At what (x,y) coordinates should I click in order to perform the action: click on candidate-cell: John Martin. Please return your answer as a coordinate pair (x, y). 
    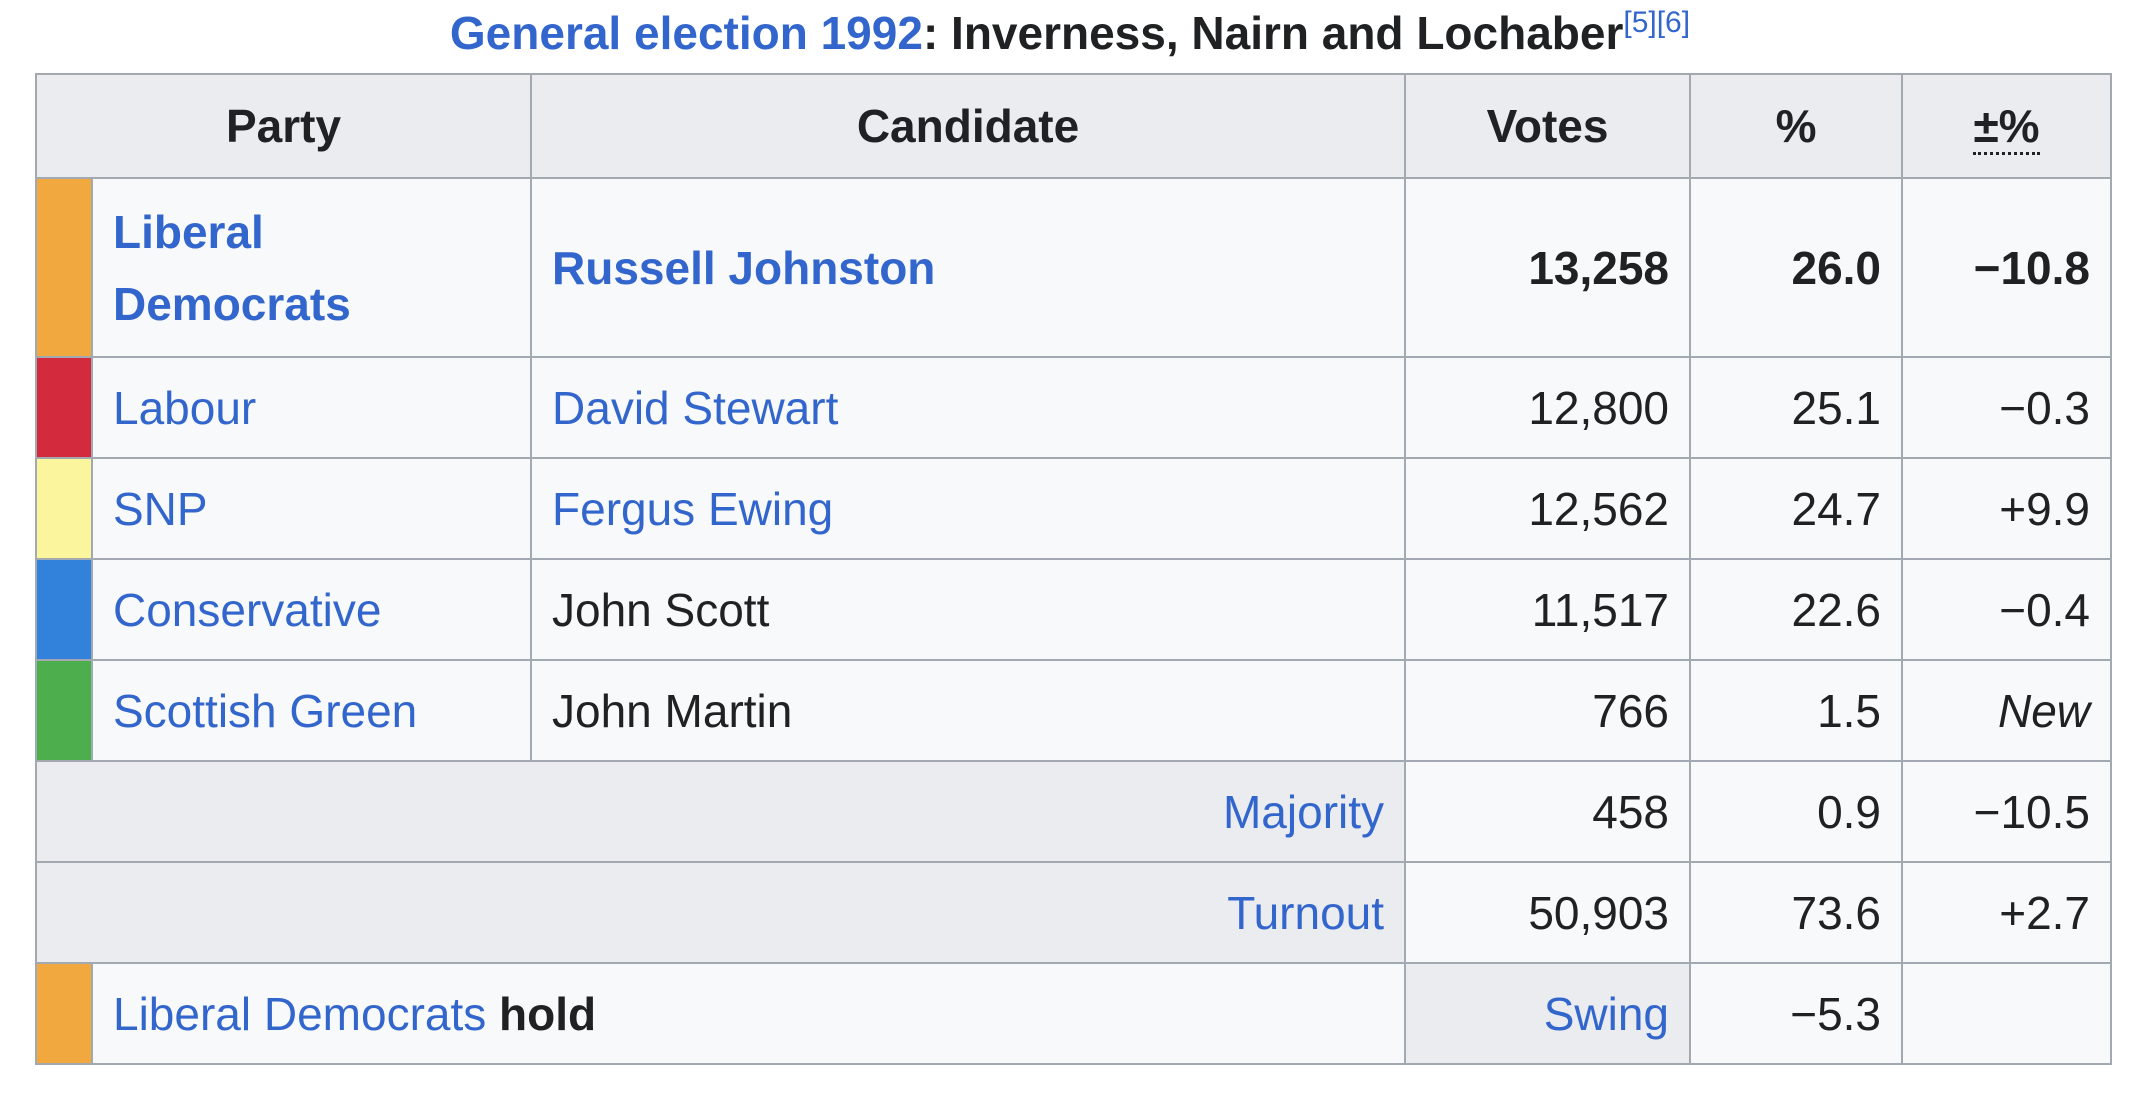
    Looking at the image, I should click on (968, 710).